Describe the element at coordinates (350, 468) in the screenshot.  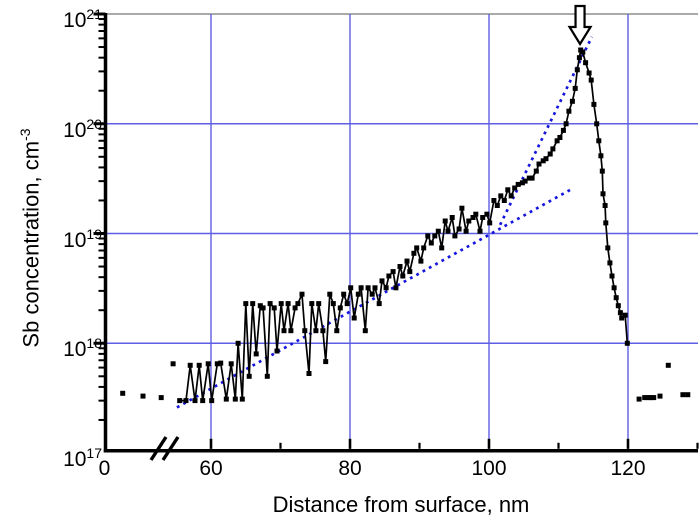
I see `x-tick-label-80: 80` at that location.